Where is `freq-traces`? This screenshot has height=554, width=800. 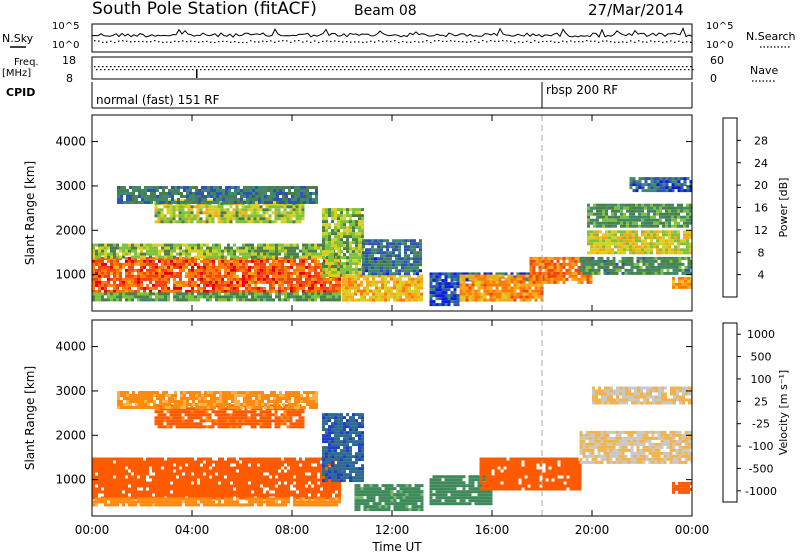 freq-traces is located at coordinates (394, 72).